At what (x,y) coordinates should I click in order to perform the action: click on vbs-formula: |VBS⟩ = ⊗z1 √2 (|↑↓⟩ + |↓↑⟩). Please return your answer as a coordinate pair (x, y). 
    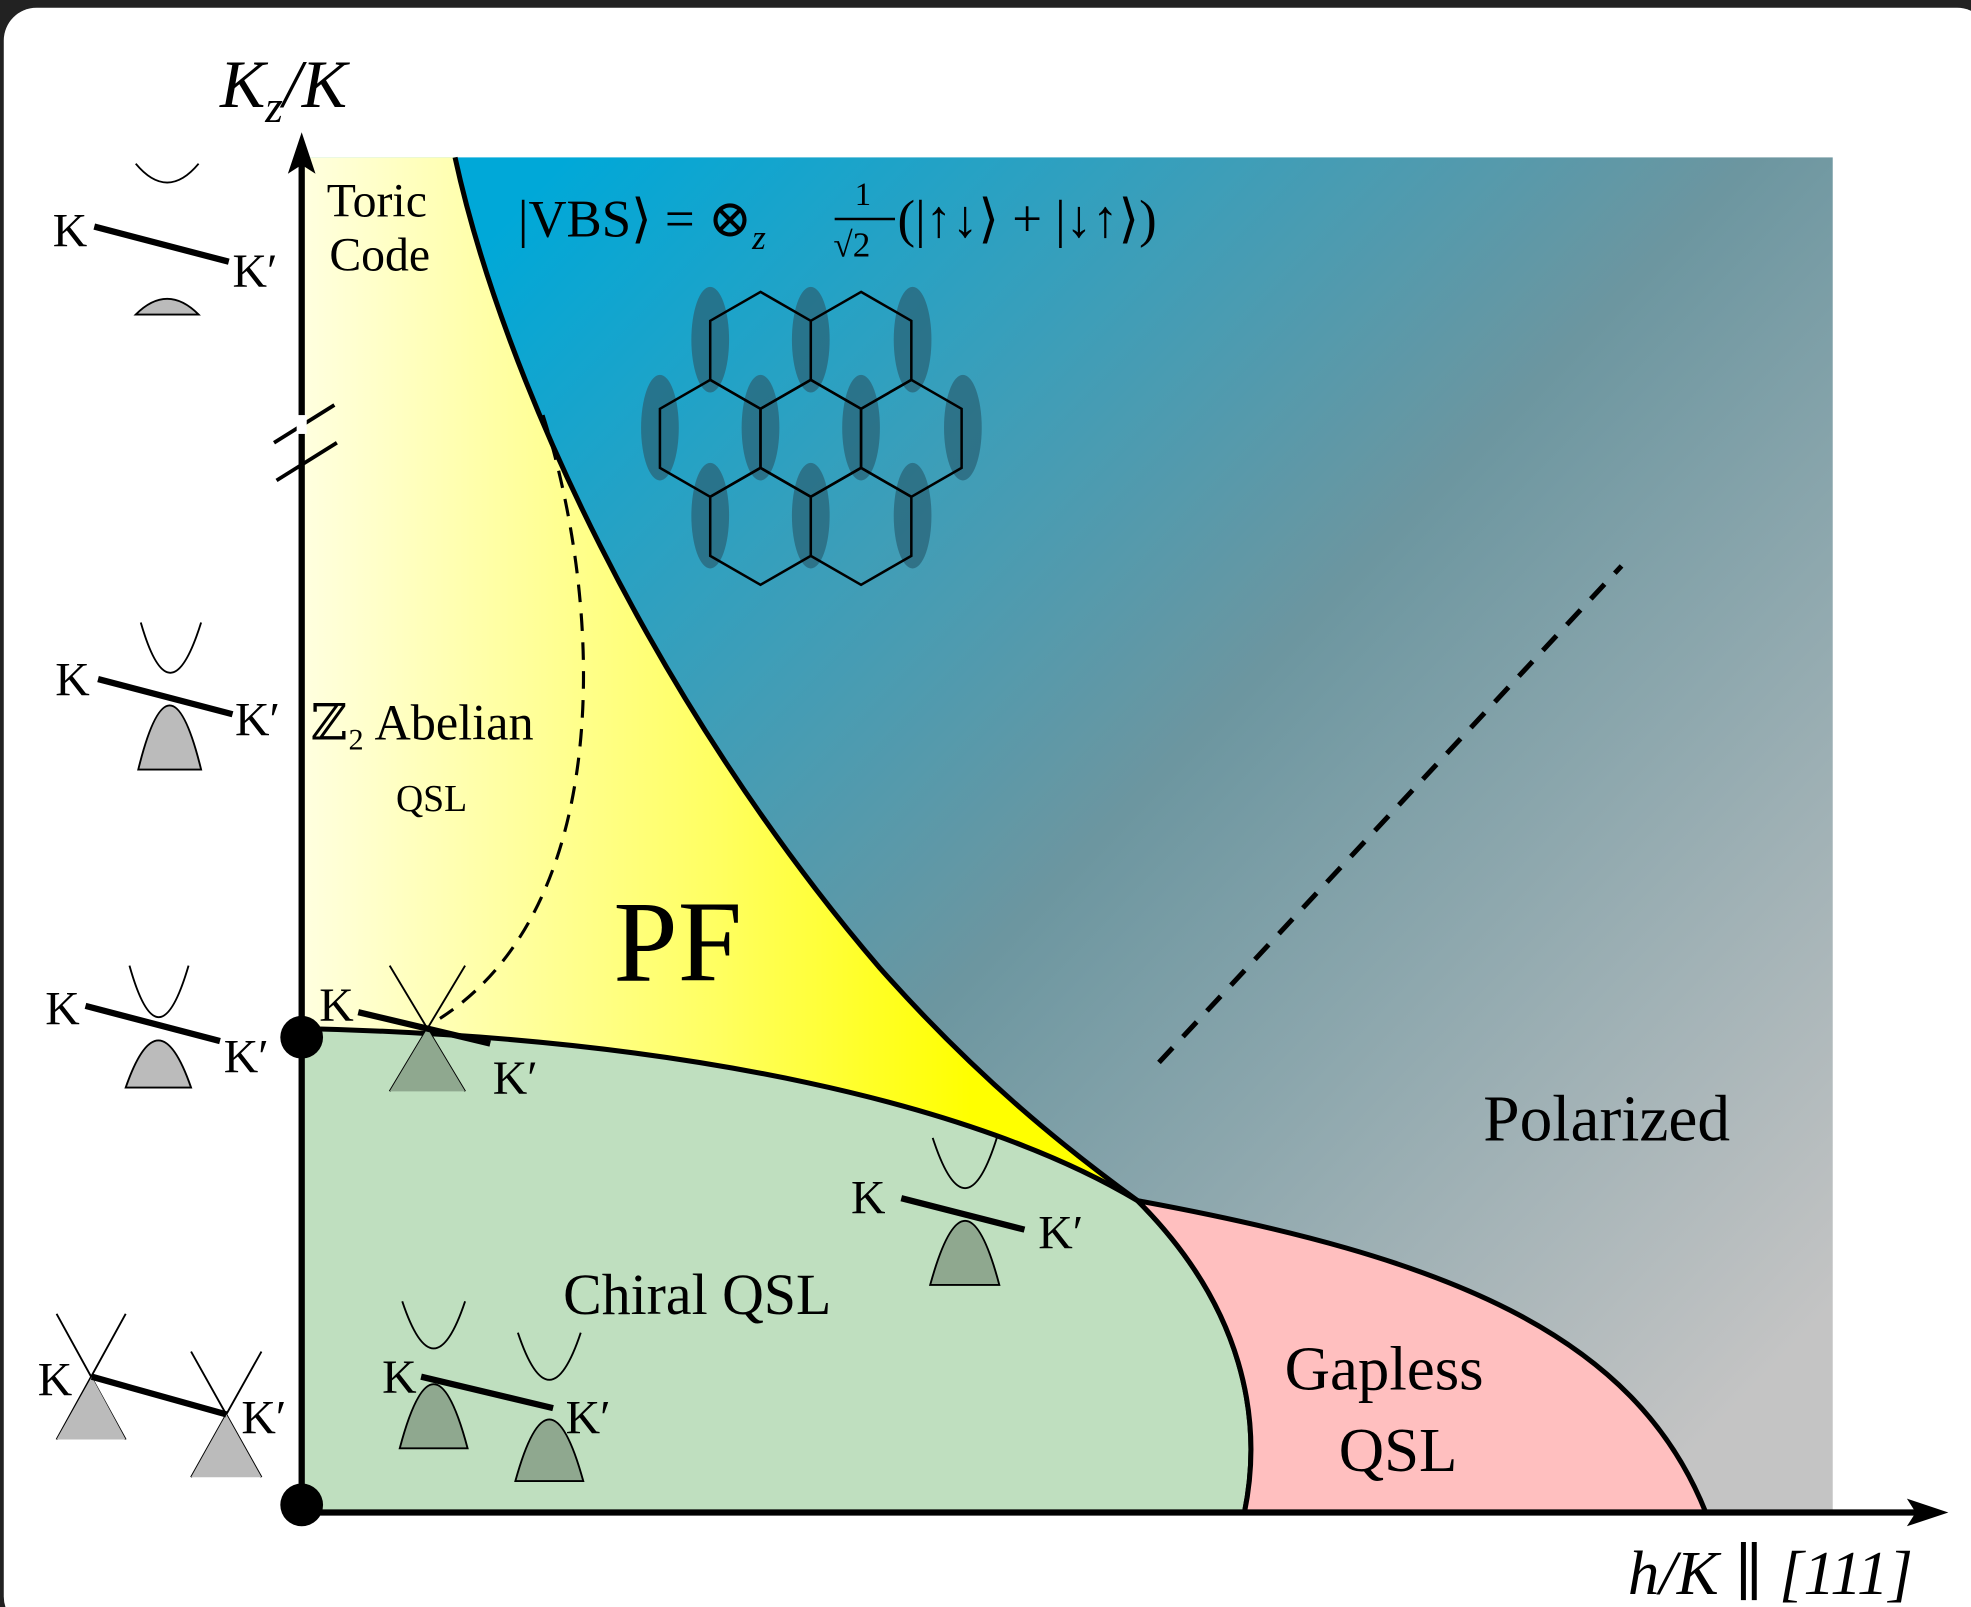
    Looking at the image, I should click on (837, 221).